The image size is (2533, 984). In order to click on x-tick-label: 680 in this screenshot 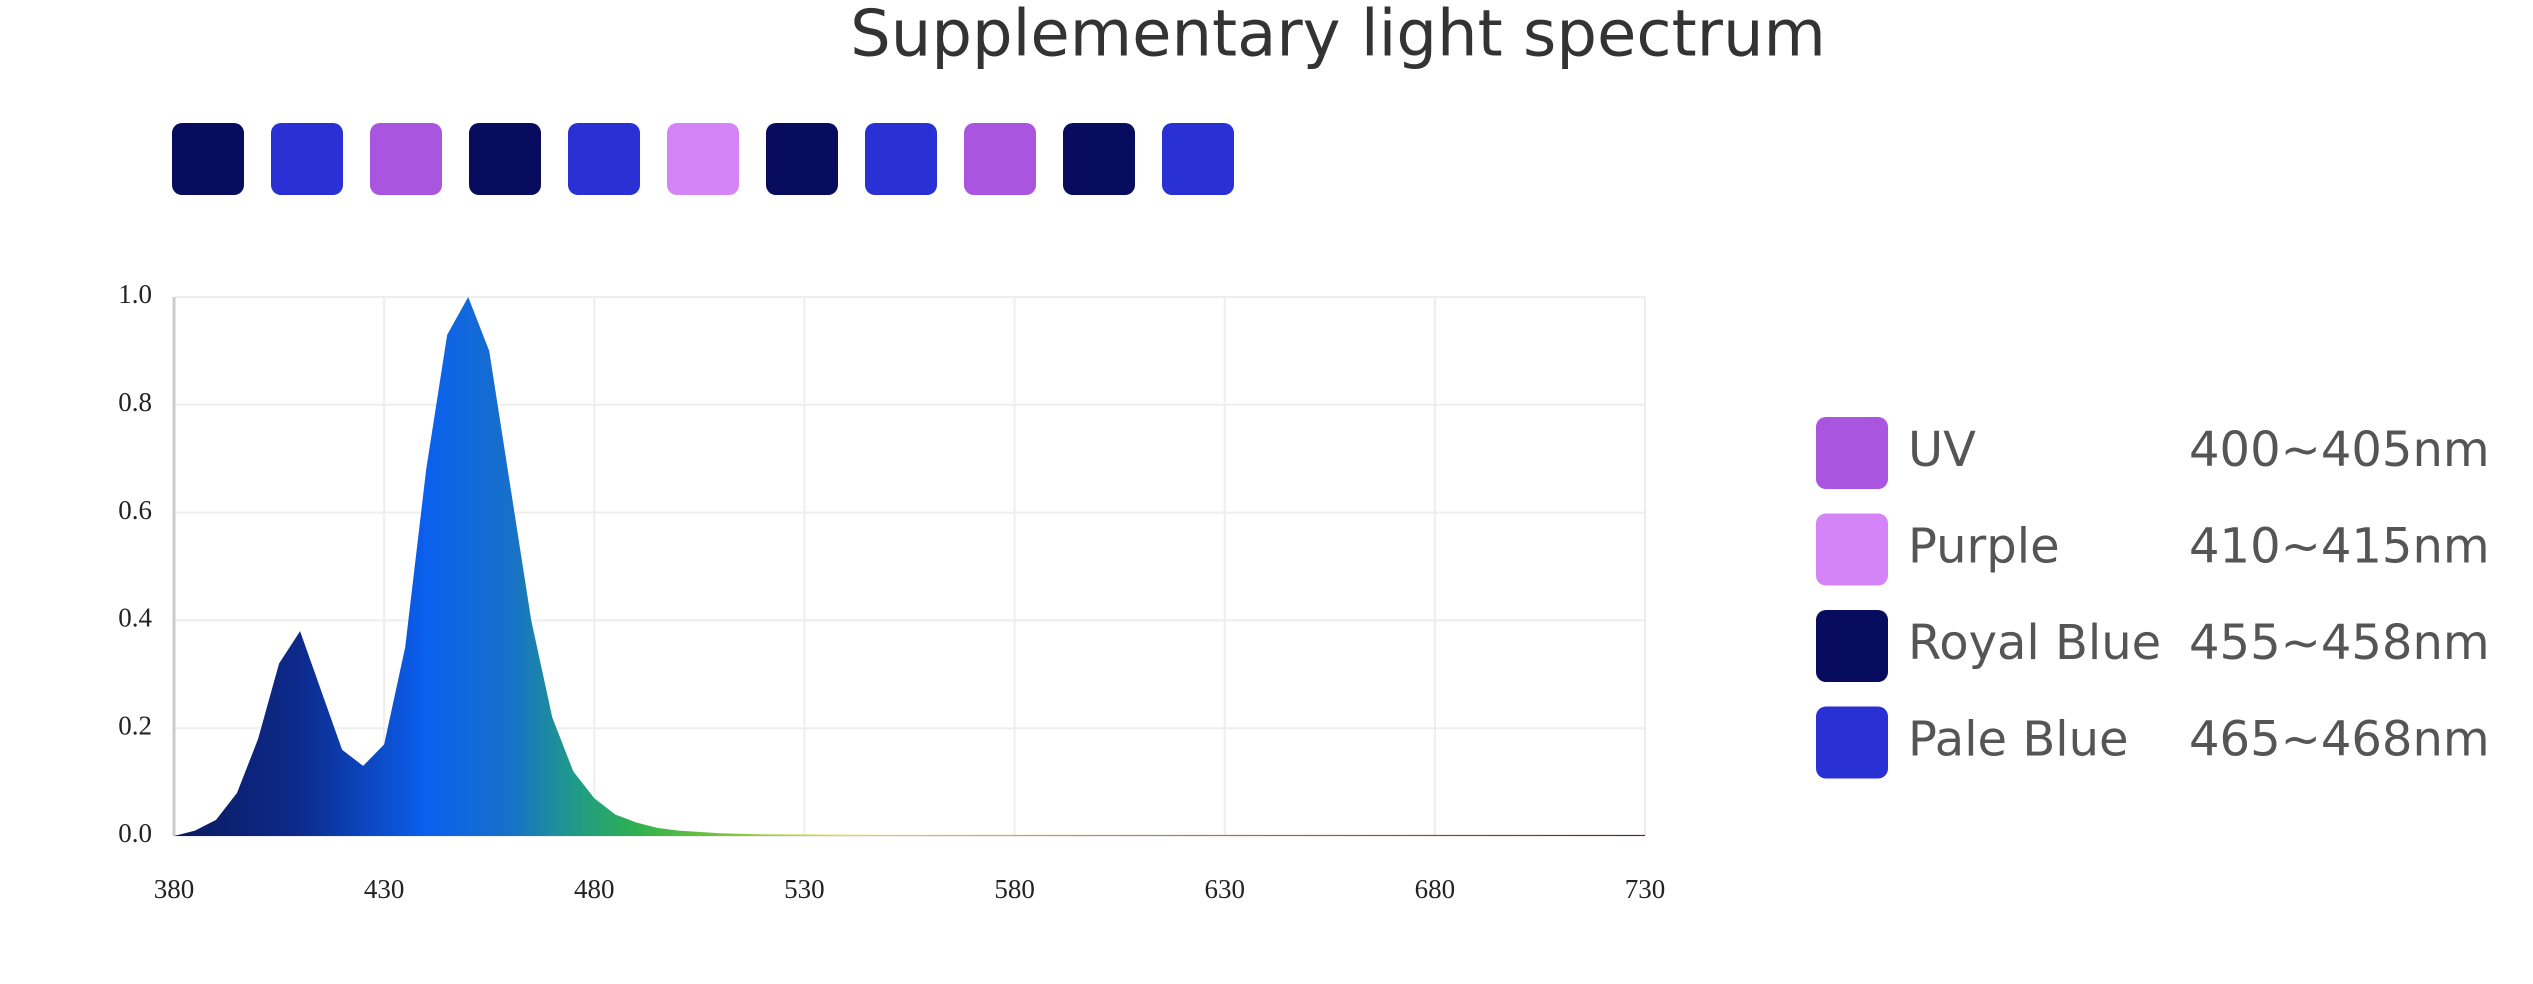, I will do `click(1435, 889)`.